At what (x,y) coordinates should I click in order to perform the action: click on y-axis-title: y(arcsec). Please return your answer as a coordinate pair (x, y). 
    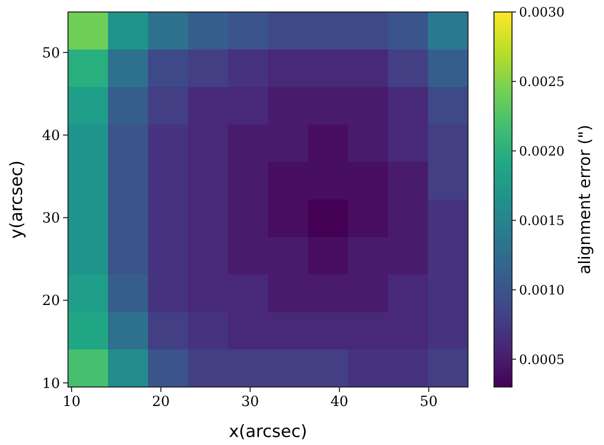
    Looking at the image, I should click on (17, 199).